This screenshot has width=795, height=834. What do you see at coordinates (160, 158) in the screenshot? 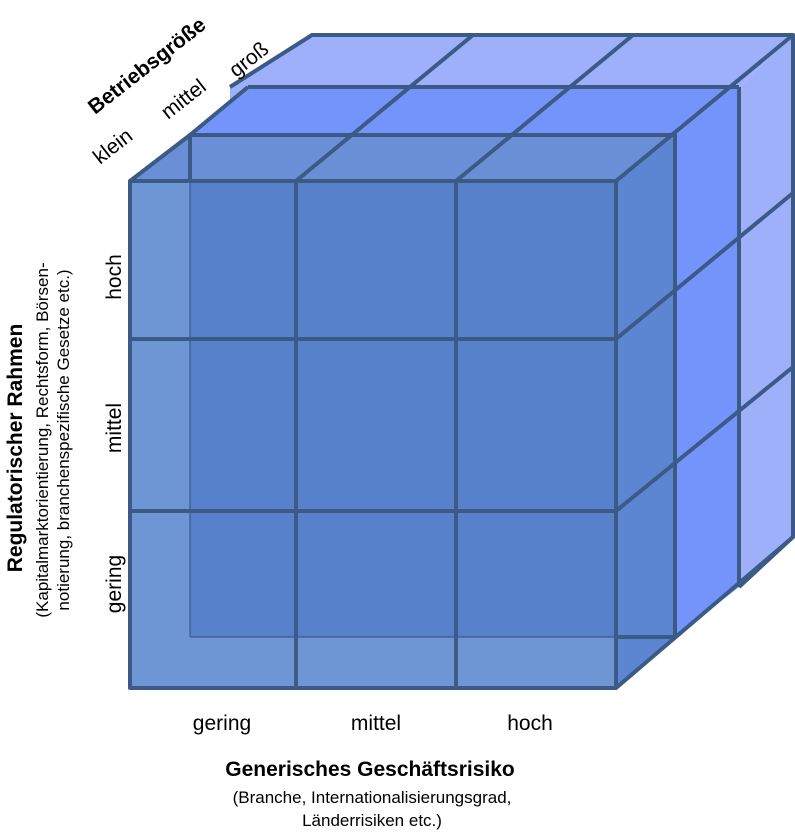
I see `depth-edge-top-left` at bounding box center [160, 158].